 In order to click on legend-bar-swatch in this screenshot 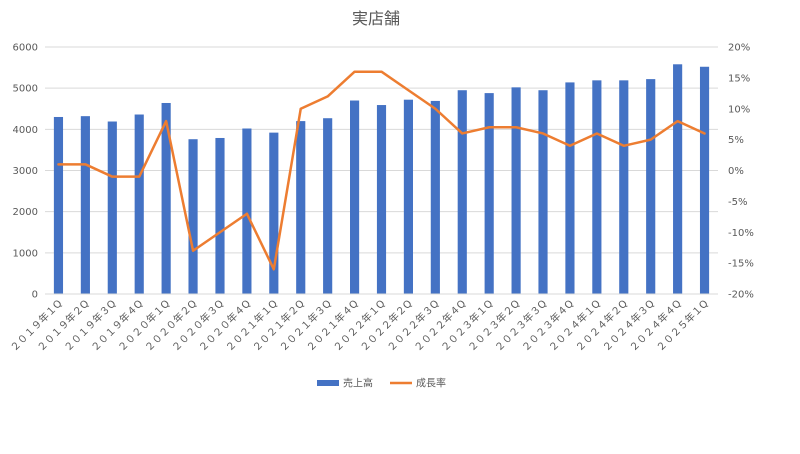, I will do `click(328, 383)`.